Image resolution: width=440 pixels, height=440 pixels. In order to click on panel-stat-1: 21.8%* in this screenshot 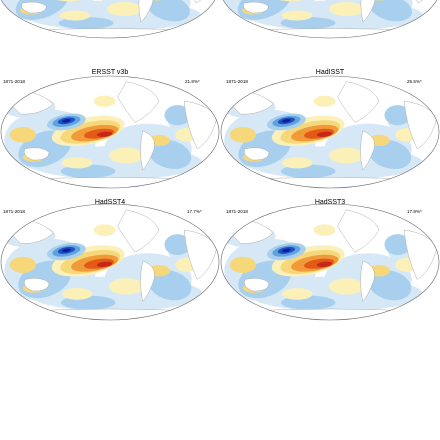, I will do `click(192, 81)`.